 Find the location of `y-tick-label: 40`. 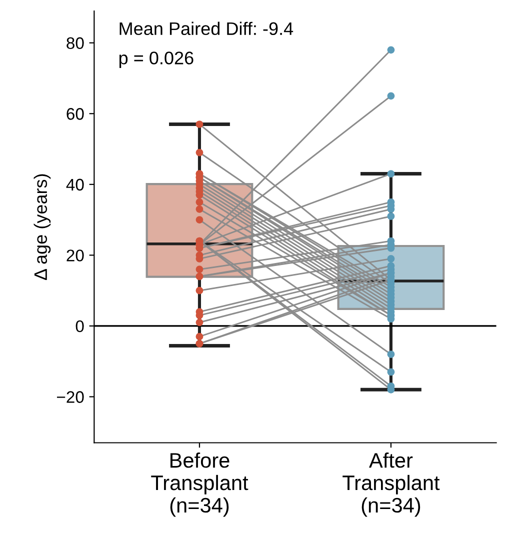

y-tick-label: 40 is located at coordinates (75, 184).